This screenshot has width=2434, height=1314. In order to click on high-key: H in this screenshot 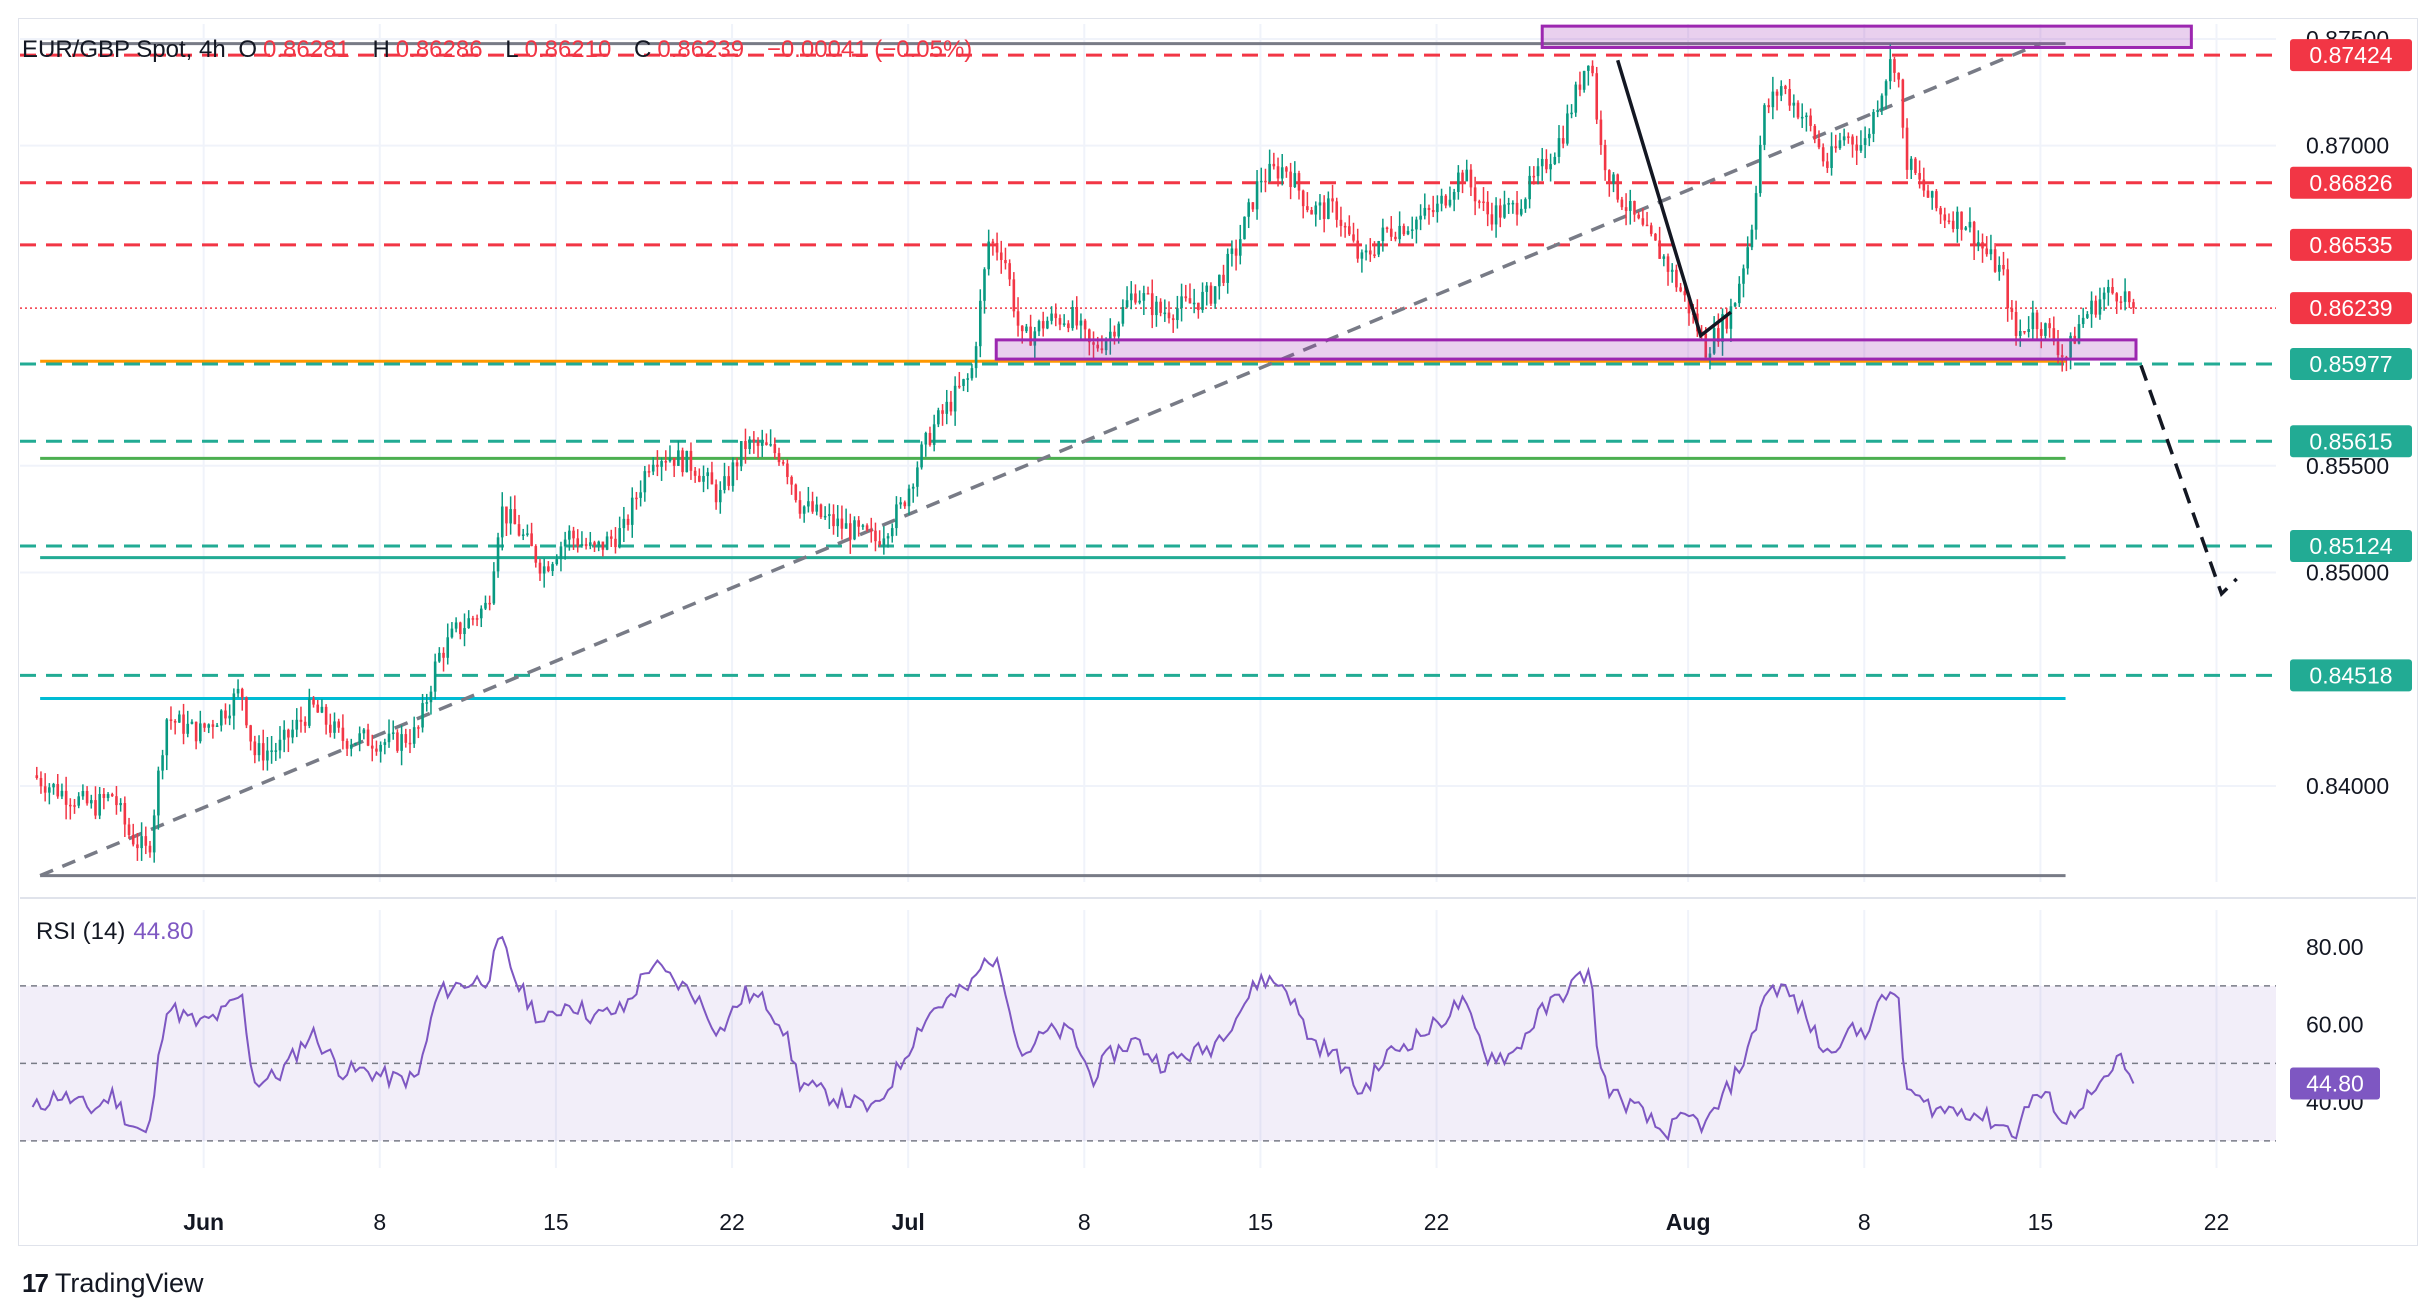, I will do `click(381, 49)`.